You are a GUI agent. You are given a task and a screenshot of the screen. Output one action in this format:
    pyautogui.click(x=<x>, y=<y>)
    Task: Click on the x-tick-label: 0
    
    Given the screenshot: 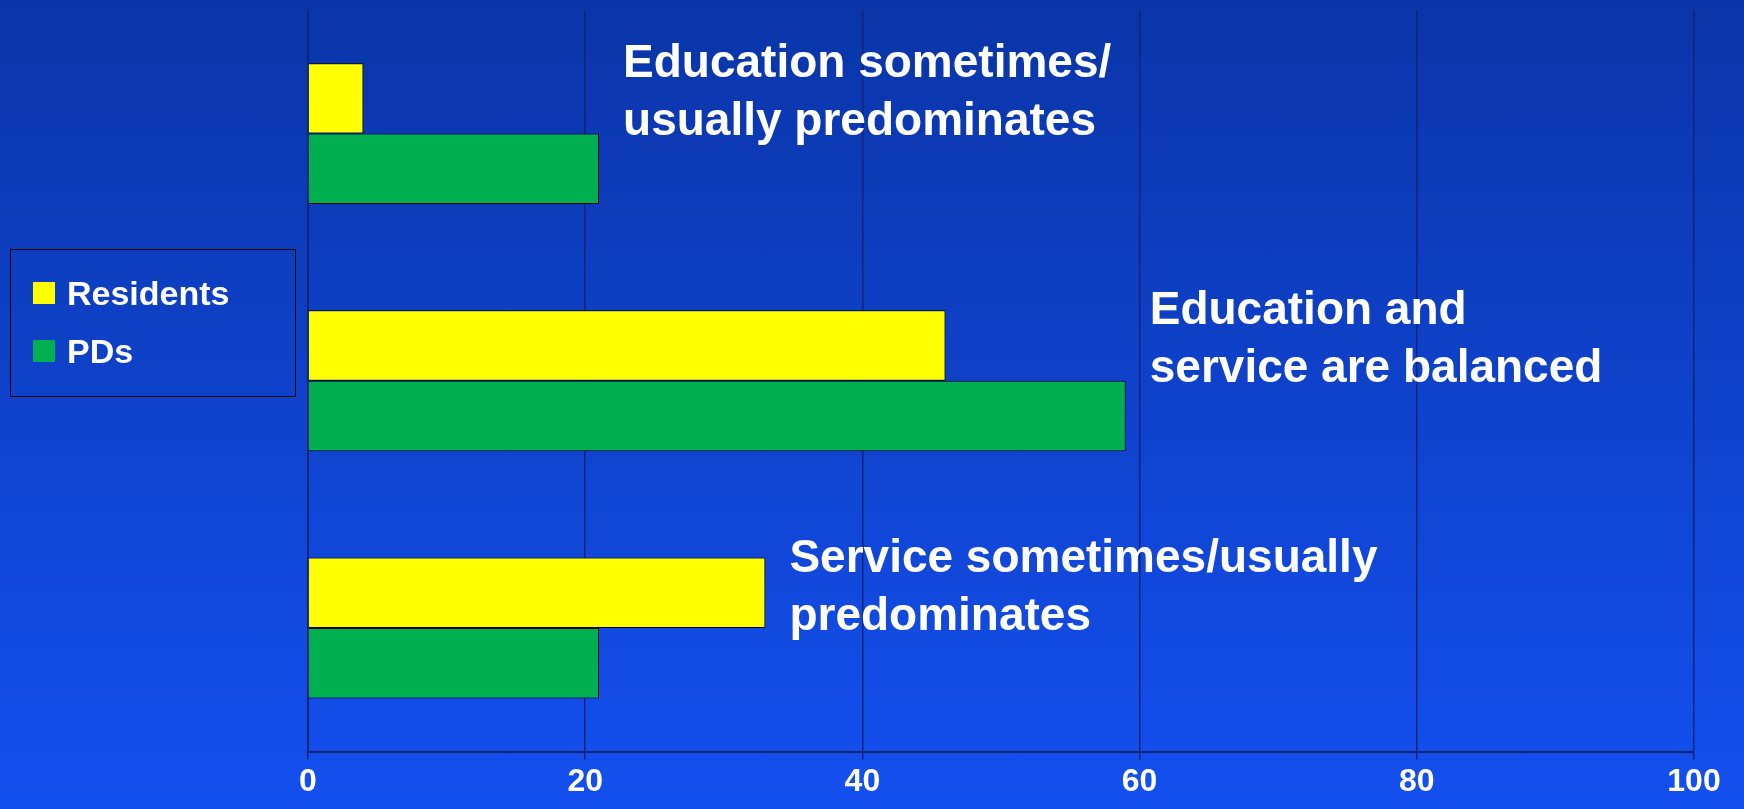 What is the action you would take?
    pyautogui.click(x=308, y=779)
    